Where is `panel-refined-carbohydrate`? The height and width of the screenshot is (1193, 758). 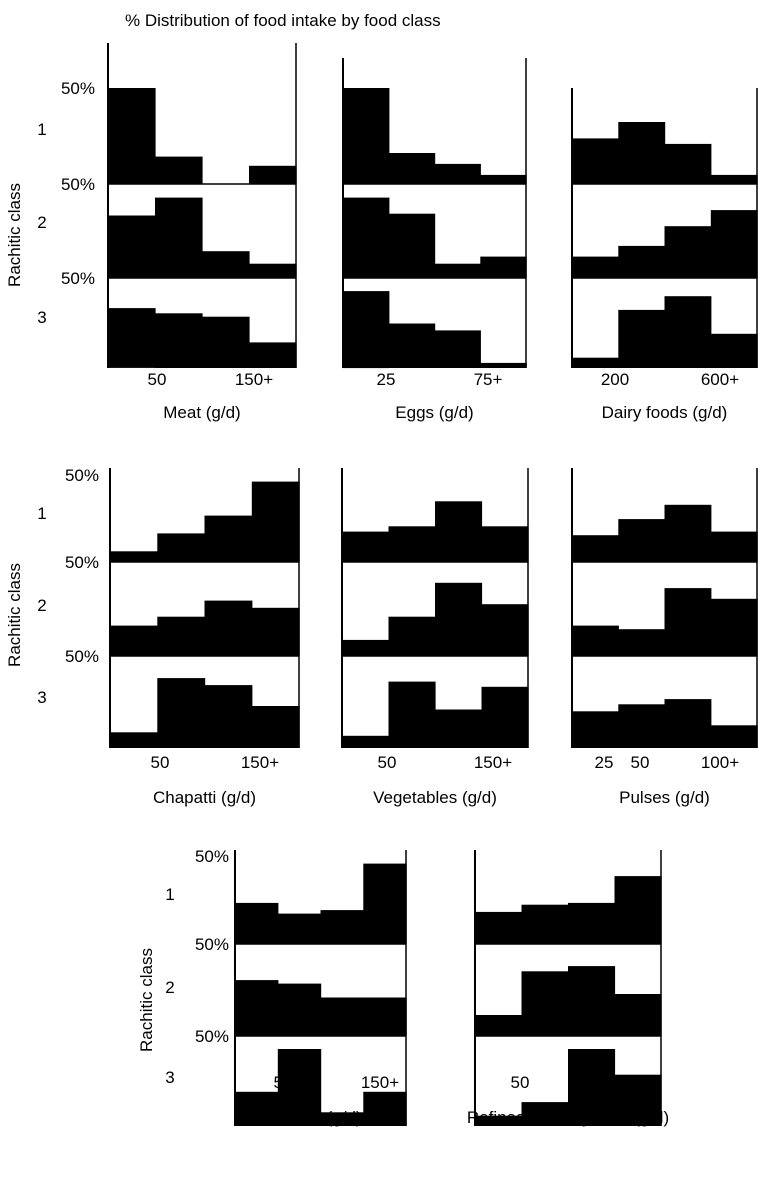
panel-refined-carbohydrate is located at coordinates (568, 988).